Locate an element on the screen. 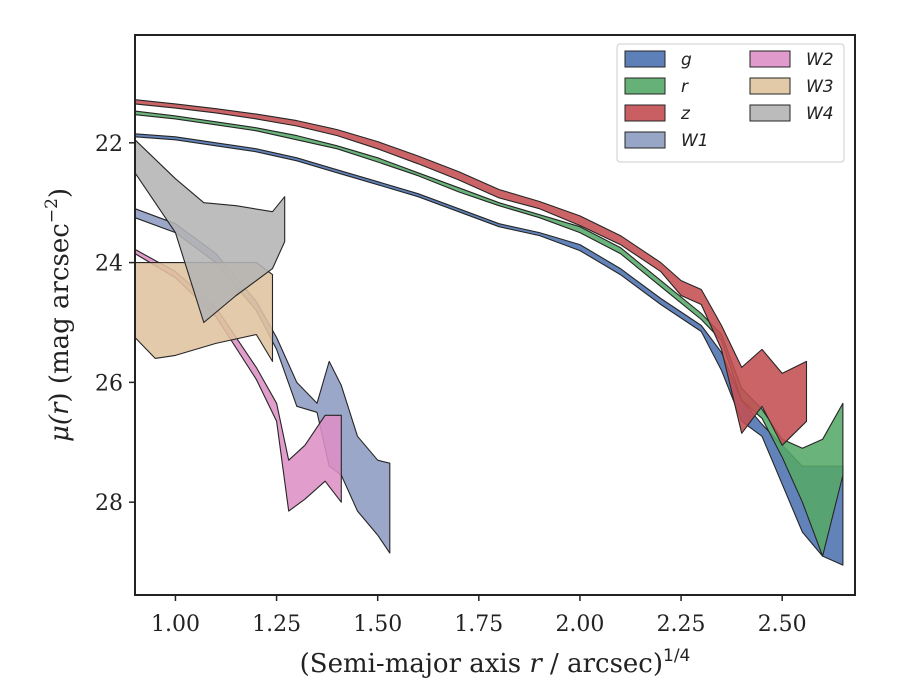  x-tick-label: 1.50 is located at coordinates (377, 624).